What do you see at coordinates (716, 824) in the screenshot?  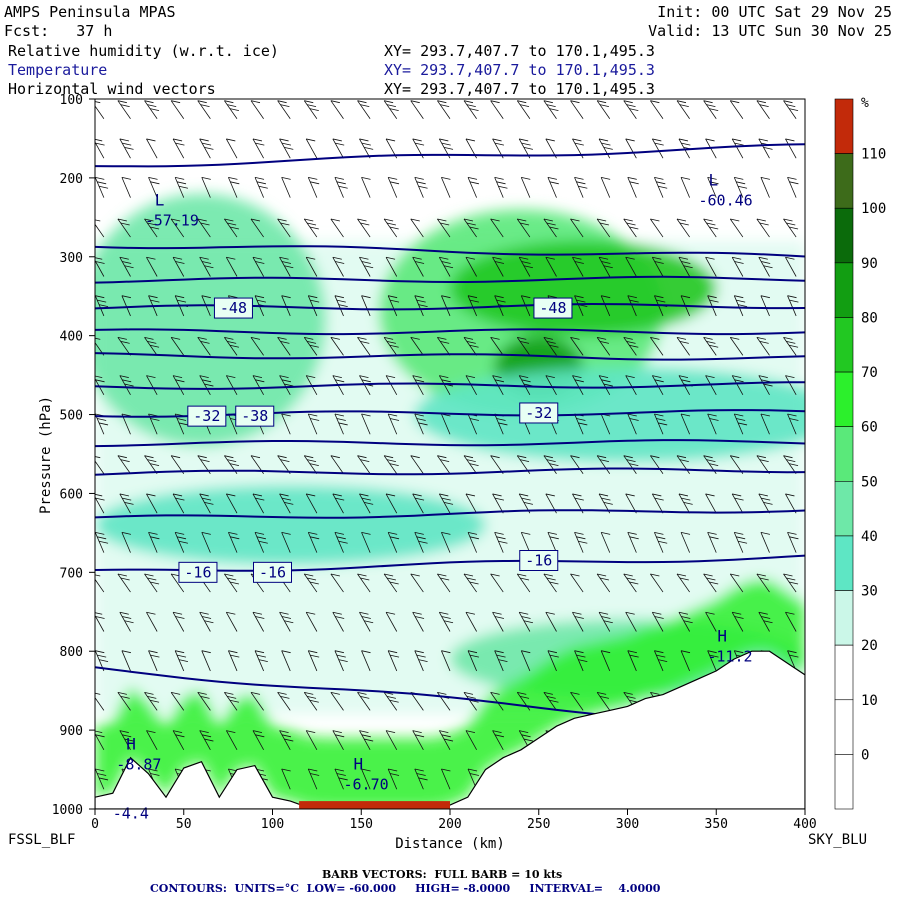 I see `x-tick-label: 350` at bounding box center [716, 824].